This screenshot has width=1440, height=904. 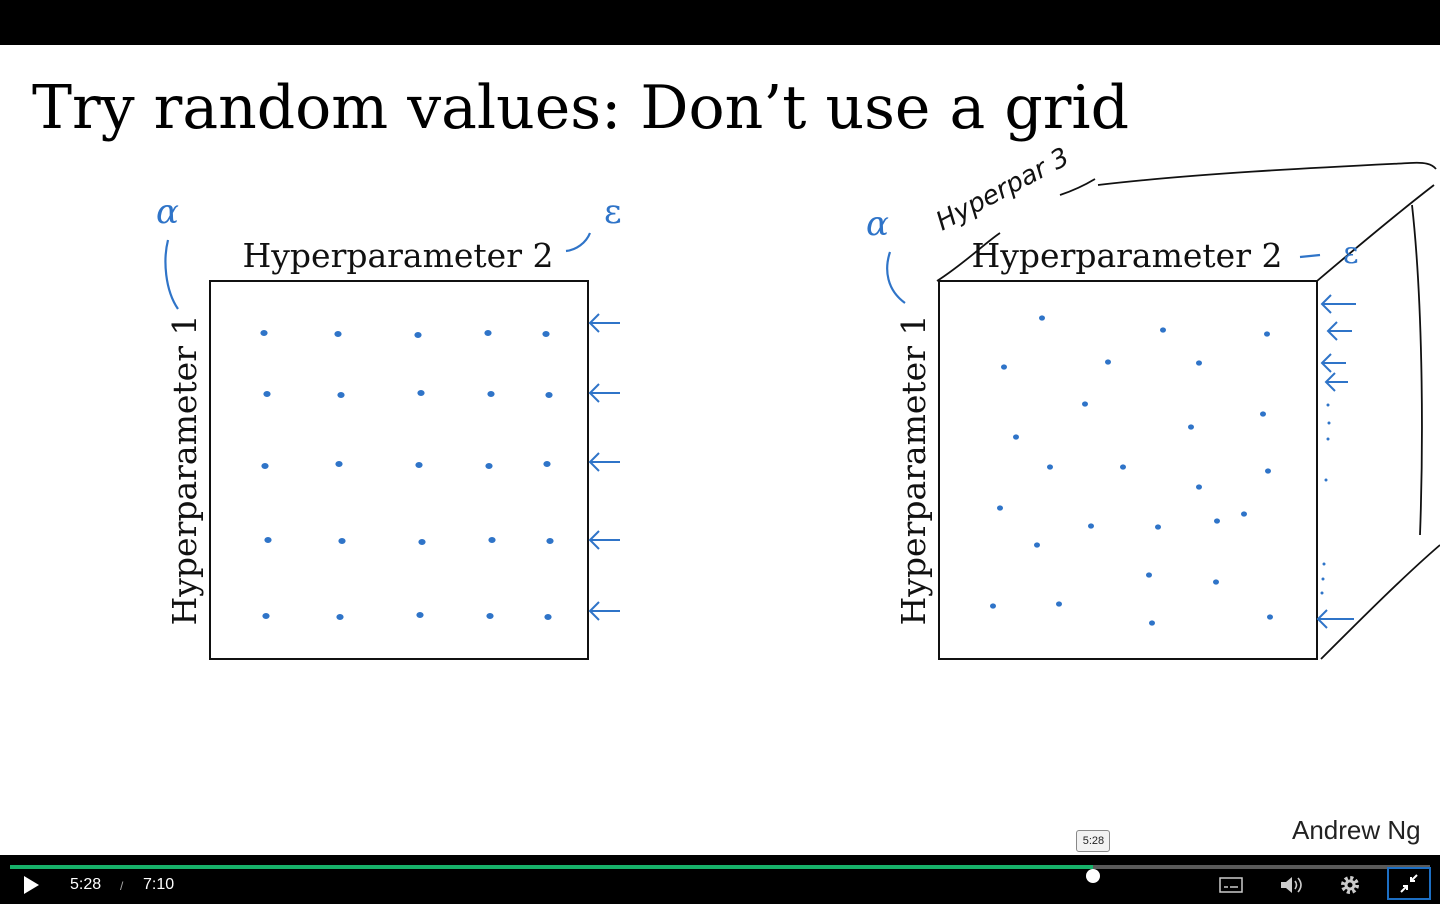 What do you see at coordinates (1093, 841) in the screenshot?
I see `time-tooltip: 5:28` at bounding box center [1093, 841].